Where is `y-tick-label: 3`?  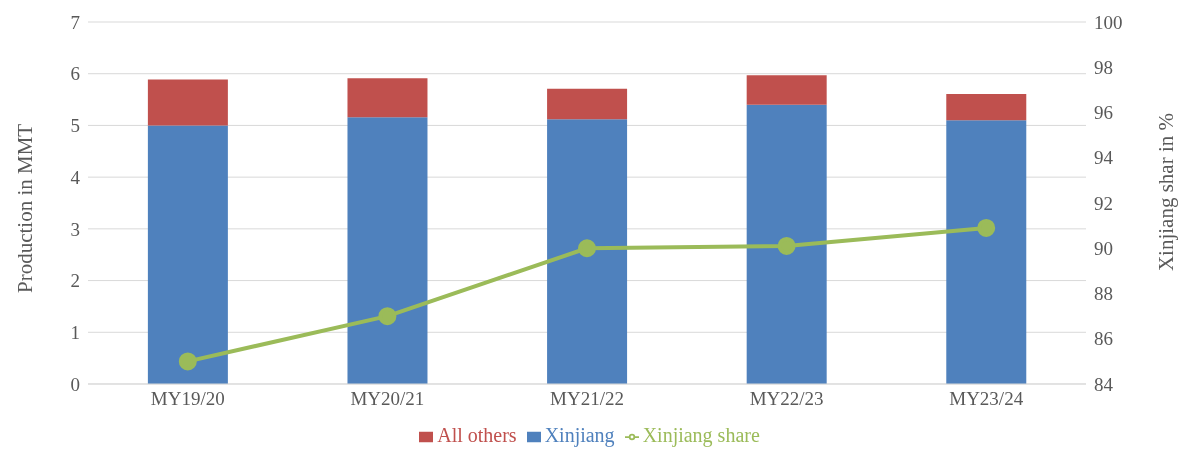
y-tick-label: 3 is located at coordinates (75, 229).